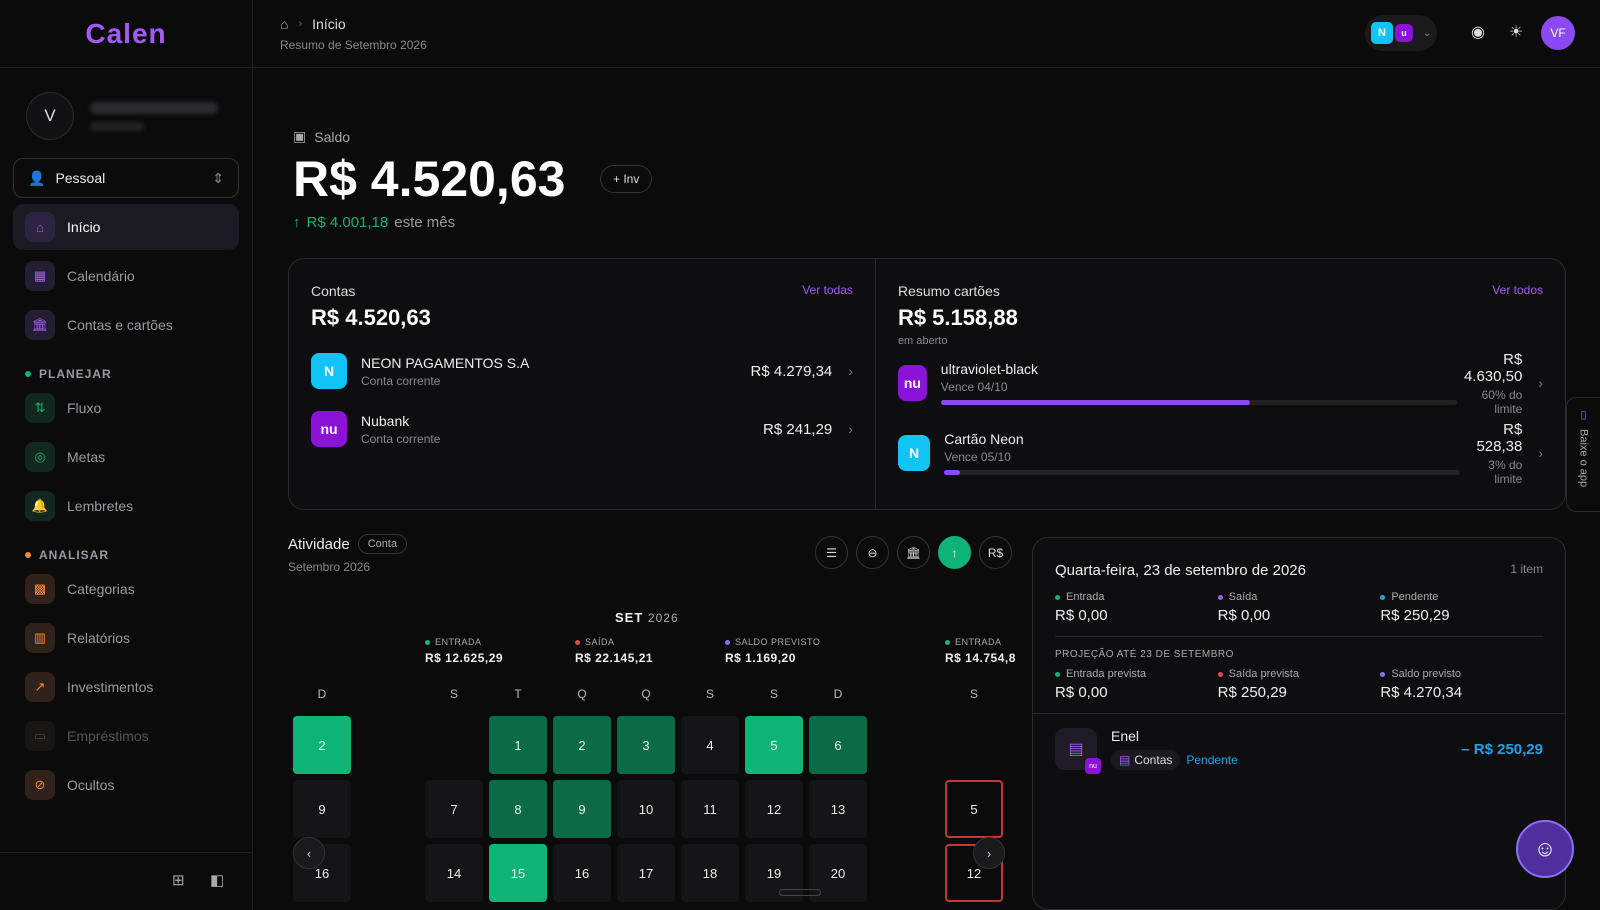 The height and width of the screenshot is (910, 1600). I want to click on card-name: ultraviolet-black, so click(989, 369).